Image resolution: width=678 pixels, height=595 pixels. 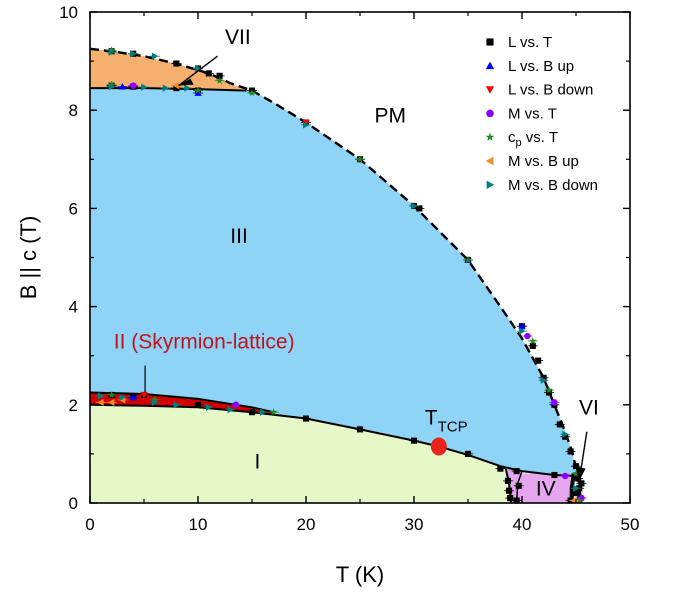 What do you see at coordinates (28, 258) in the screenshot?
I see `y-axis-label: B || c (T)` at bounding box center [28, 258].